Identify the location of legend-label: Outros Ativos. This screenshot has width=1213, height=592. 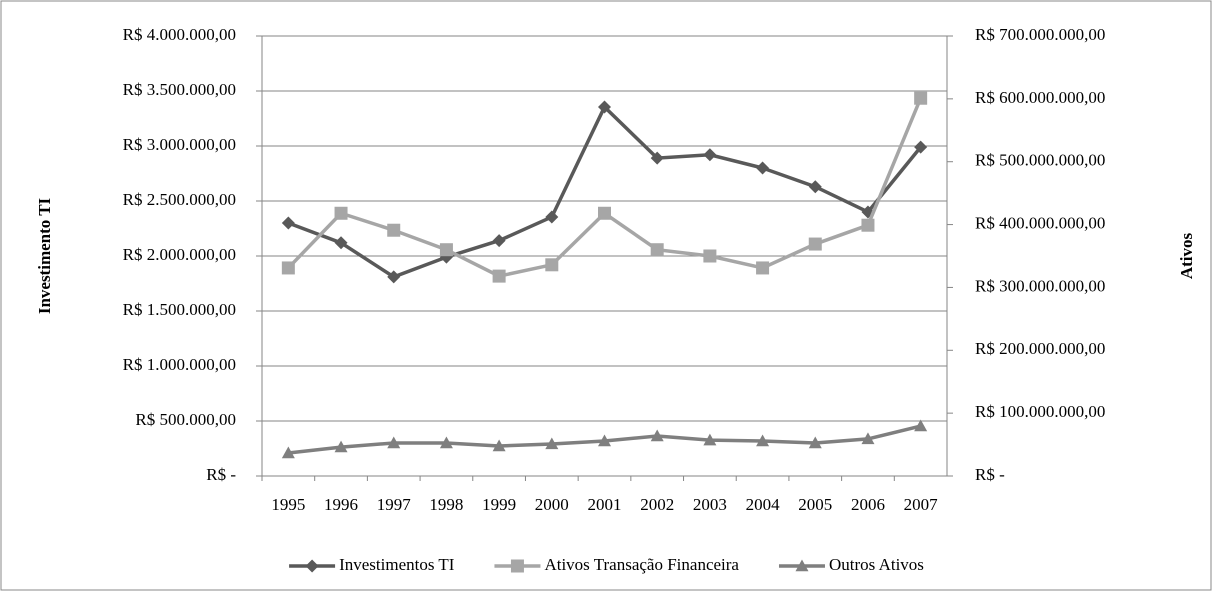
(876, 564).